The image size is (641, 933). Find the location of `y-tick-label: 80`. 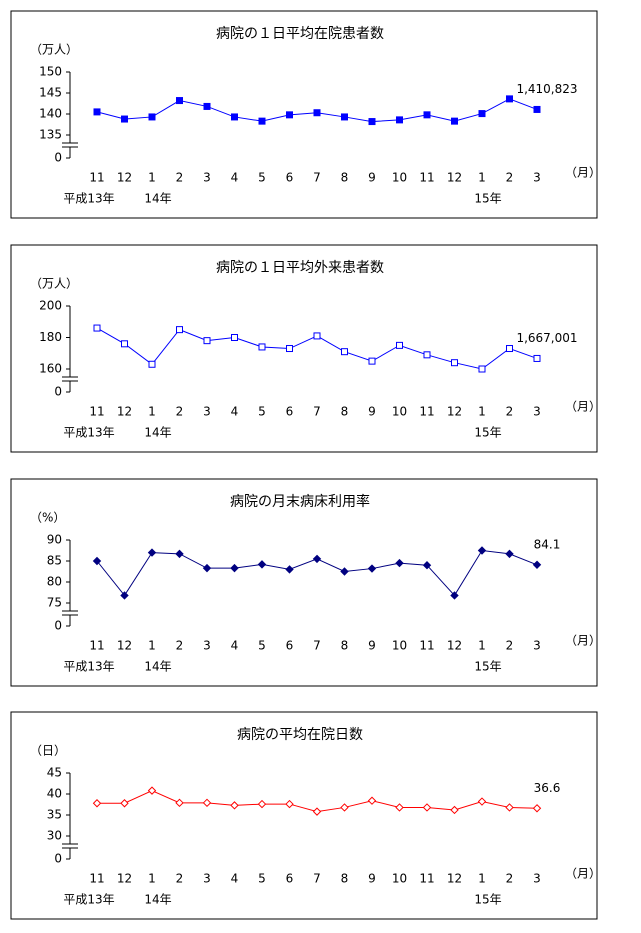

y-tick-label: 80 is located at coordinates (54, 582).